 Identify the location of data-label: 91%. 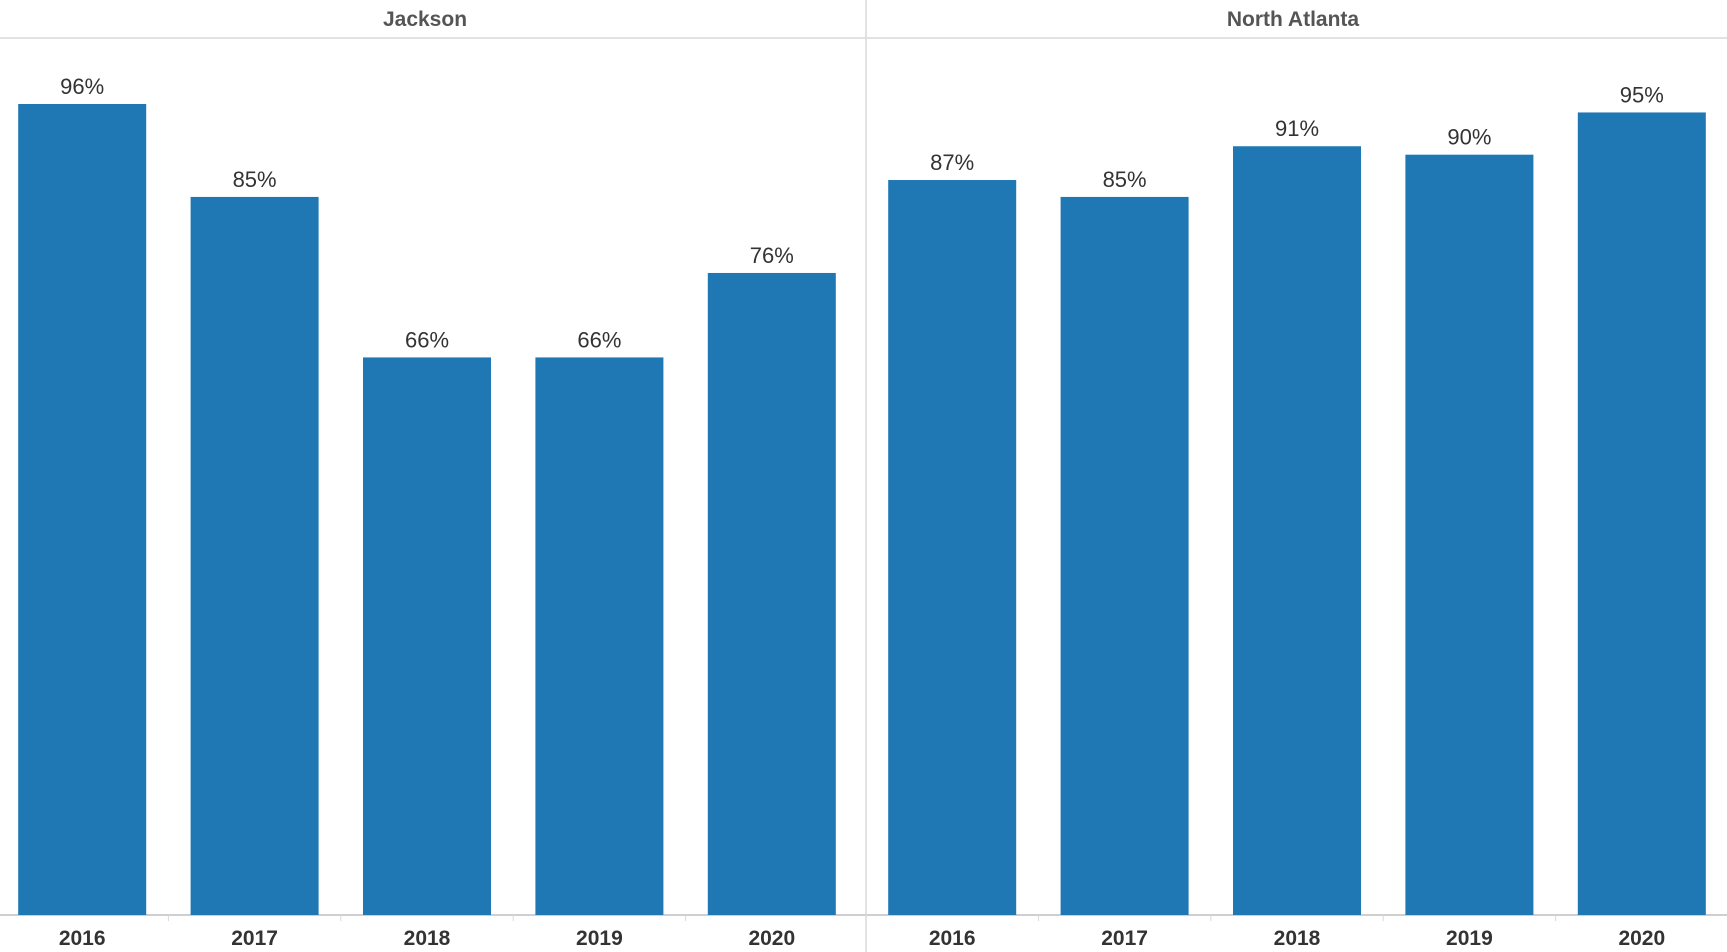
(1297, 128).